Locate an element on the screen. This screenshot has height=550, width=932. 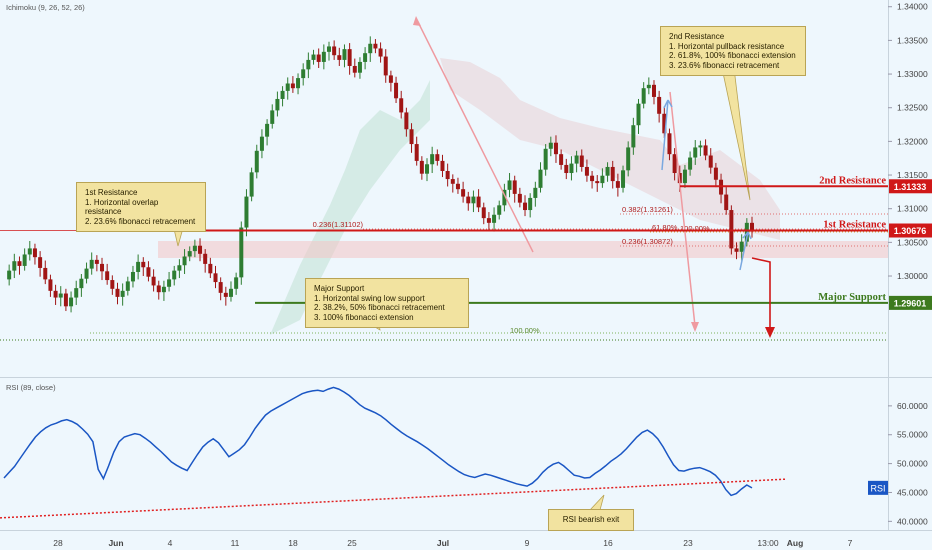
time-tick-label: 25 is located at coordinates (352, 543).